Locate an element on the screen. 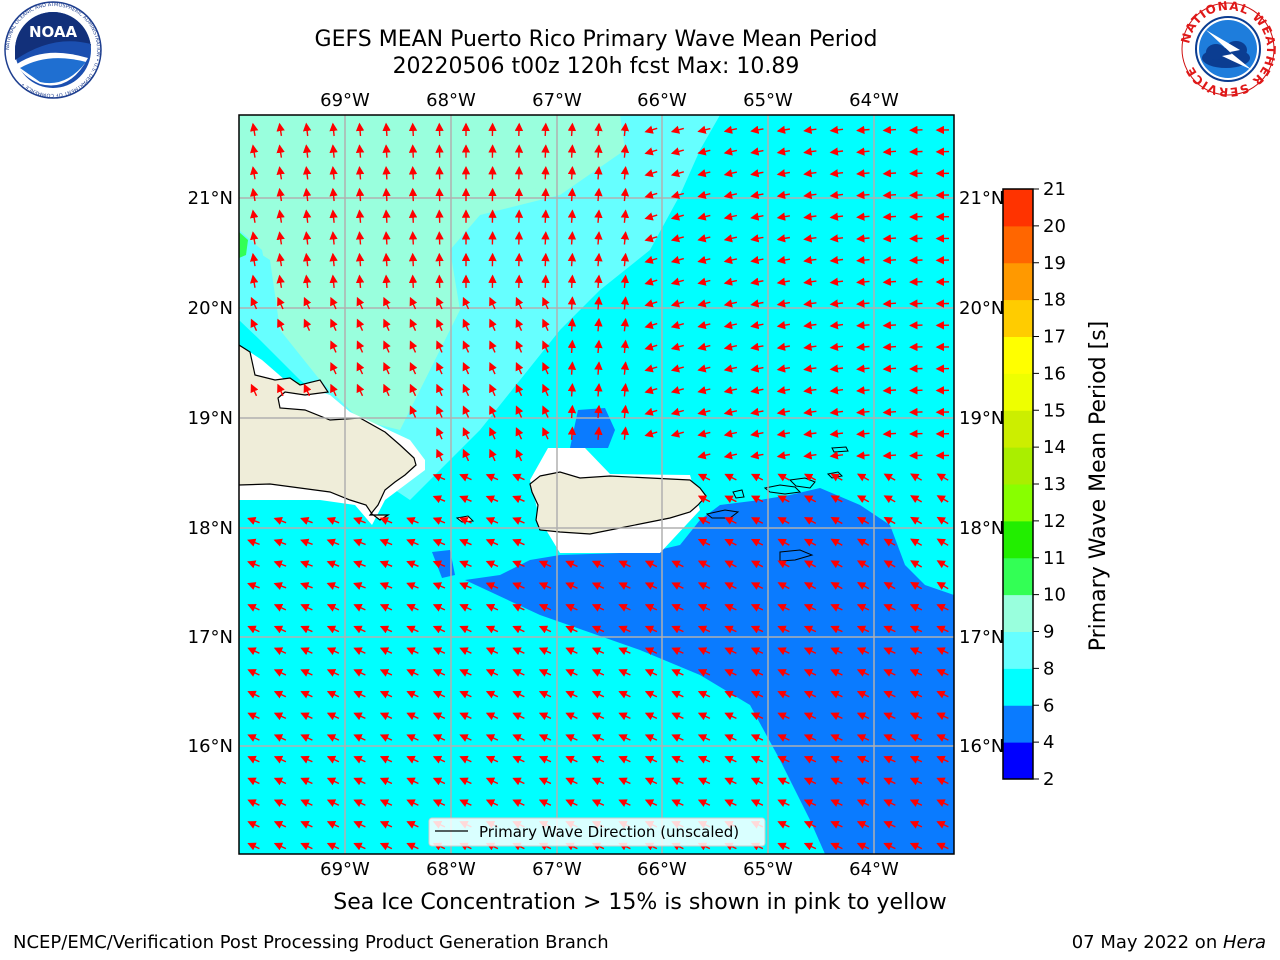 Image resolution: width=1280 pixels, height=960 pixels. colorbar-tick-label: 19 is located at coordinates (1054, 263).